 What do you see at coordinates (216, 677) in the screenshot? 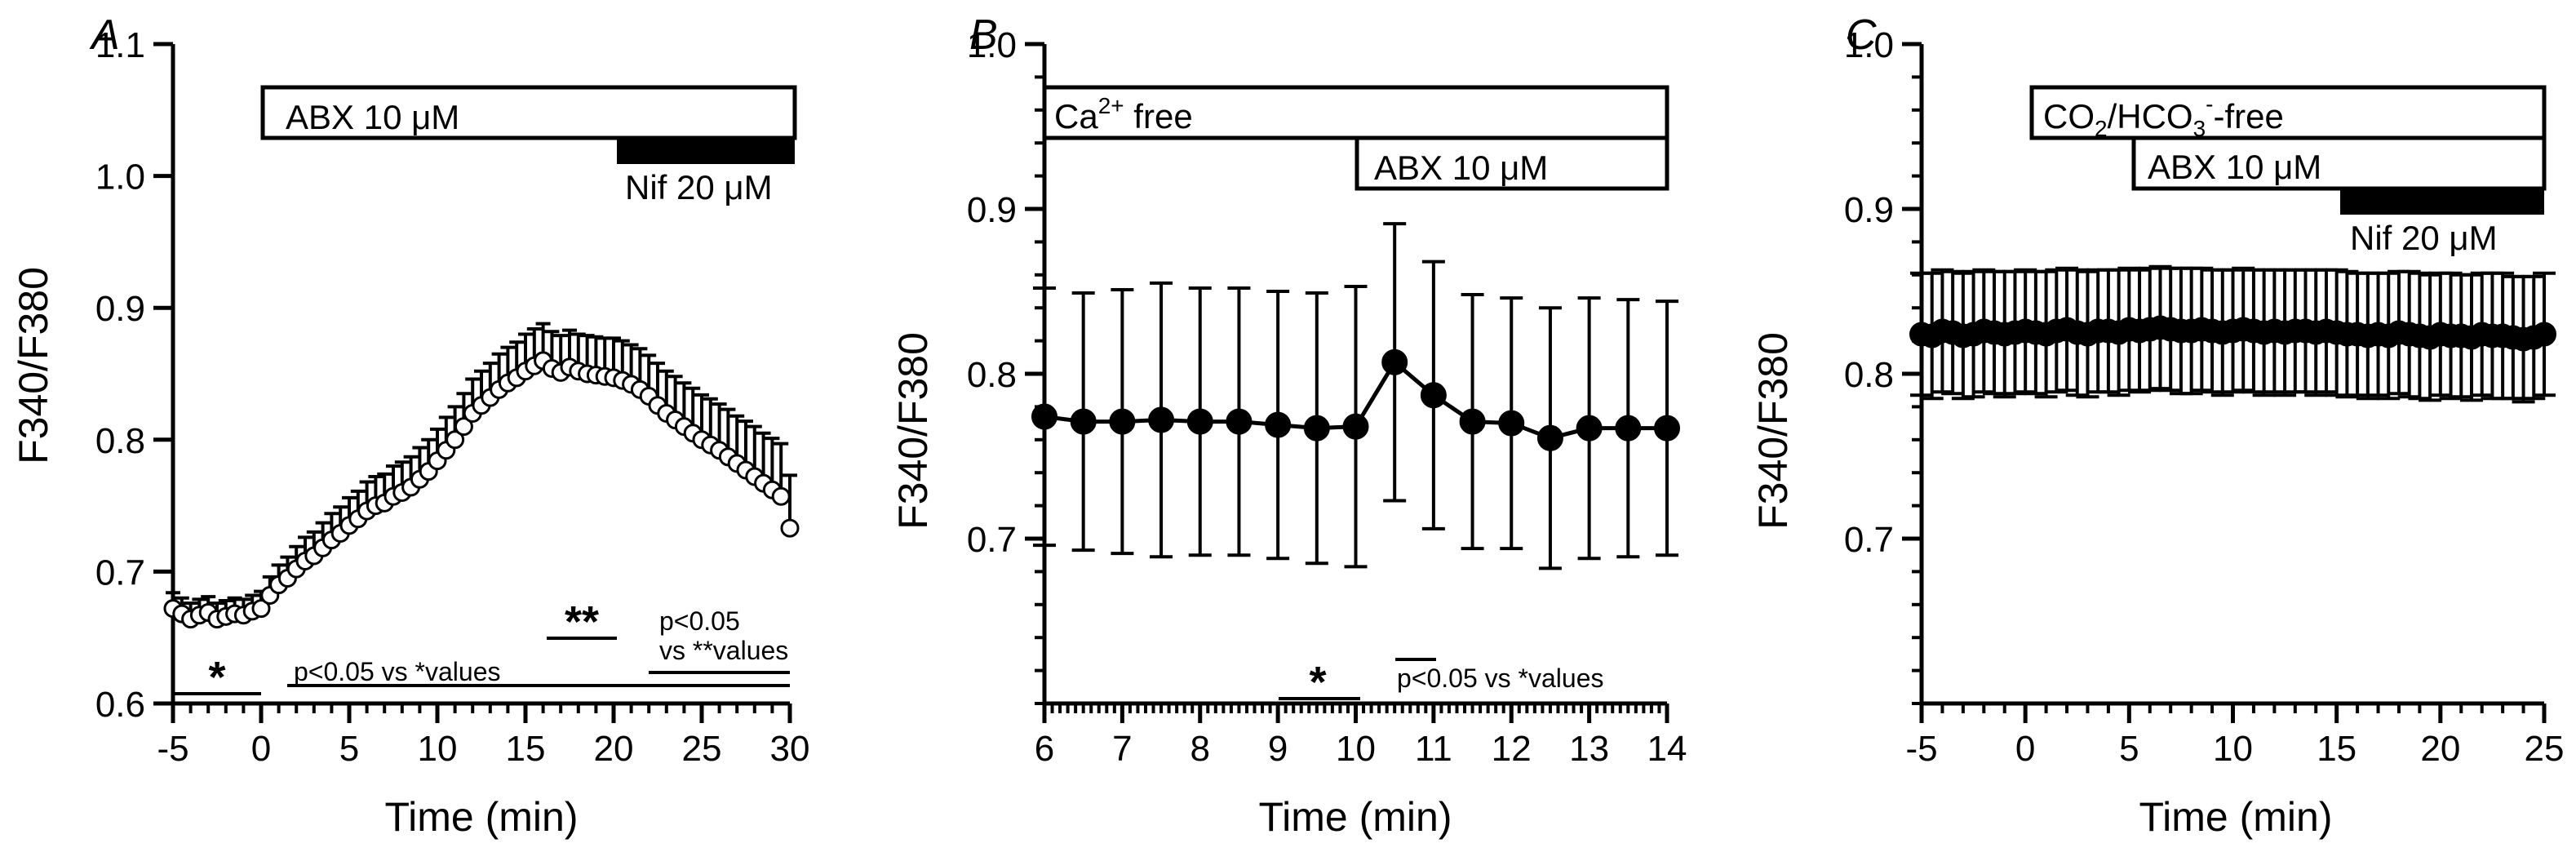
I see `sig-star-a: *` at bounding box center [216, 677].